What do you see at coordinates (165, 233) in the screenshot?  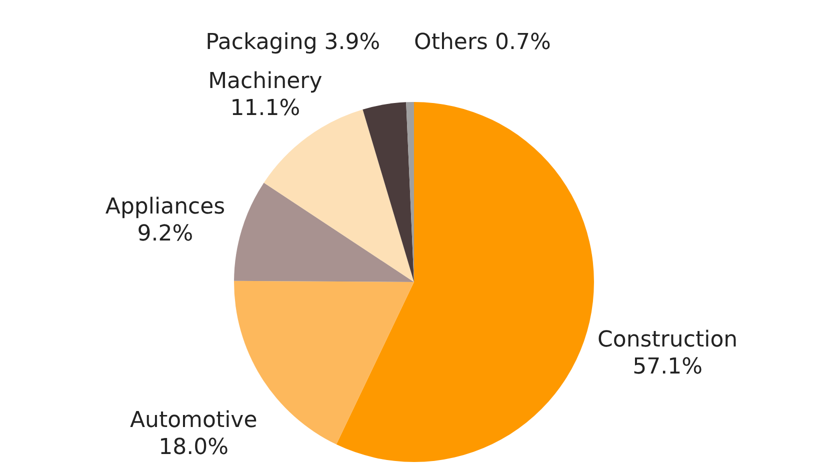 I see `data-label: 9.2%` at bounding box center [165, 233].